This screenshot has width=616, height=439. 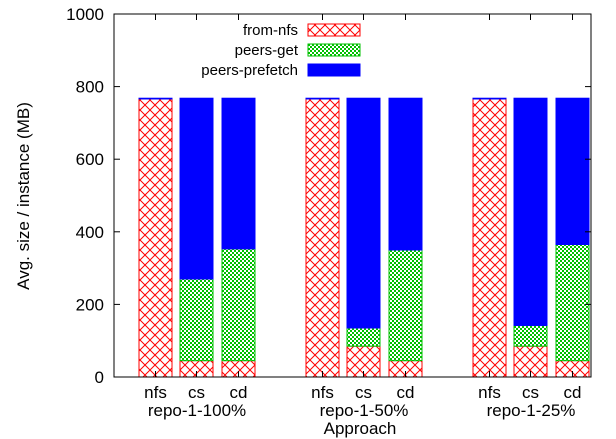 What do you see at coordinates (489, 238) in the screenshot?
I see `bar-segment-from-nfs-repo-1-25%-nfs` at bounding box center [489, 238].